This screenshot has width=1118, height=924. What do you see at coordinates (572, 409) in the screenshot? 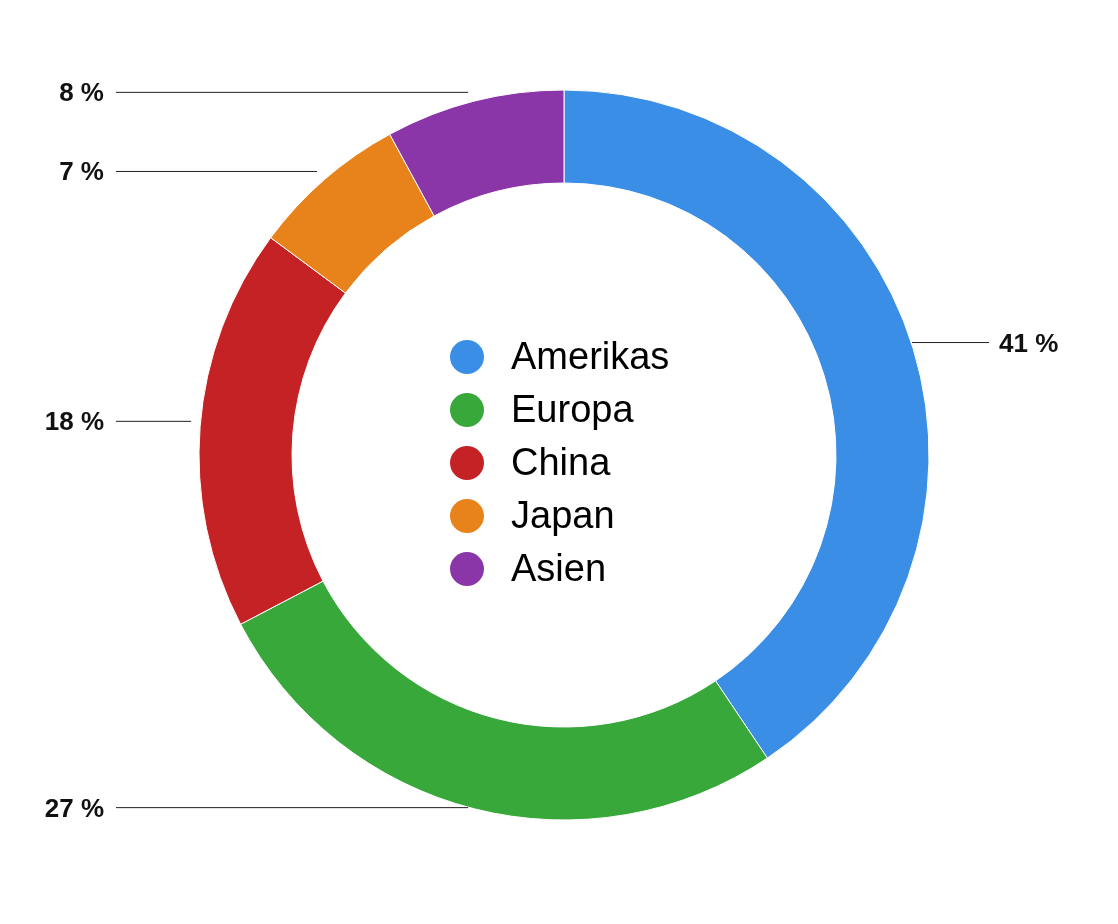
I see `legend-label: Europa` at bounding box center [572, 409].